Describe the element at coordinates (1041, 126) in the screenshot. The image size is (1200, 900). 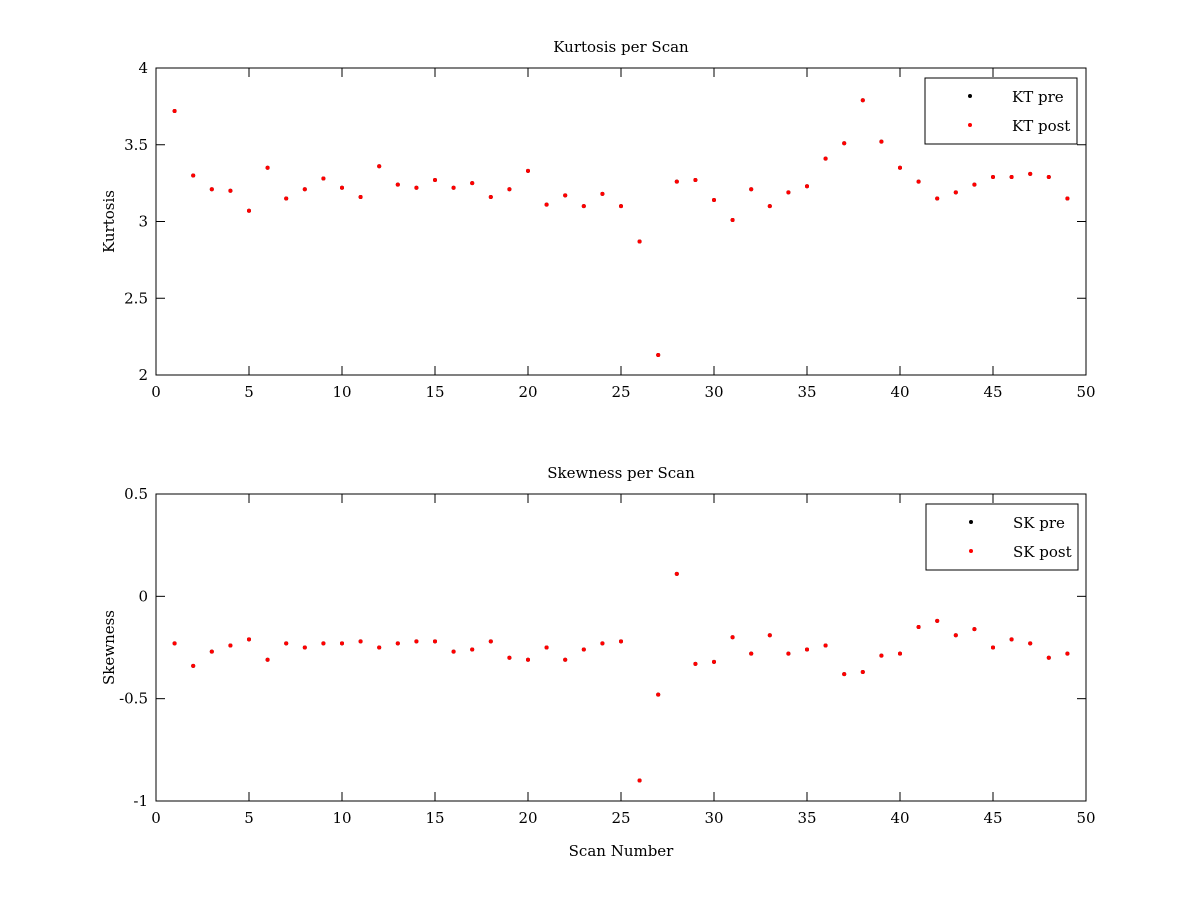
I see `legend-entry: KT post` at that location.